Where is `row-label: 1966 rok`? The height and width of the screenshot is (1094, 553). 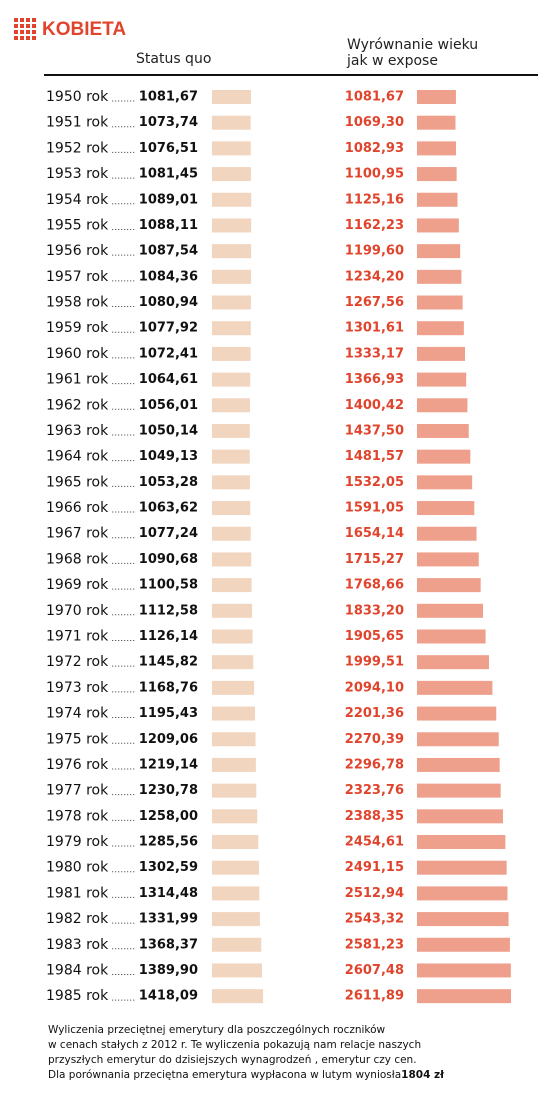
row-label: 1966 rok is located at coordinates (77, 508).